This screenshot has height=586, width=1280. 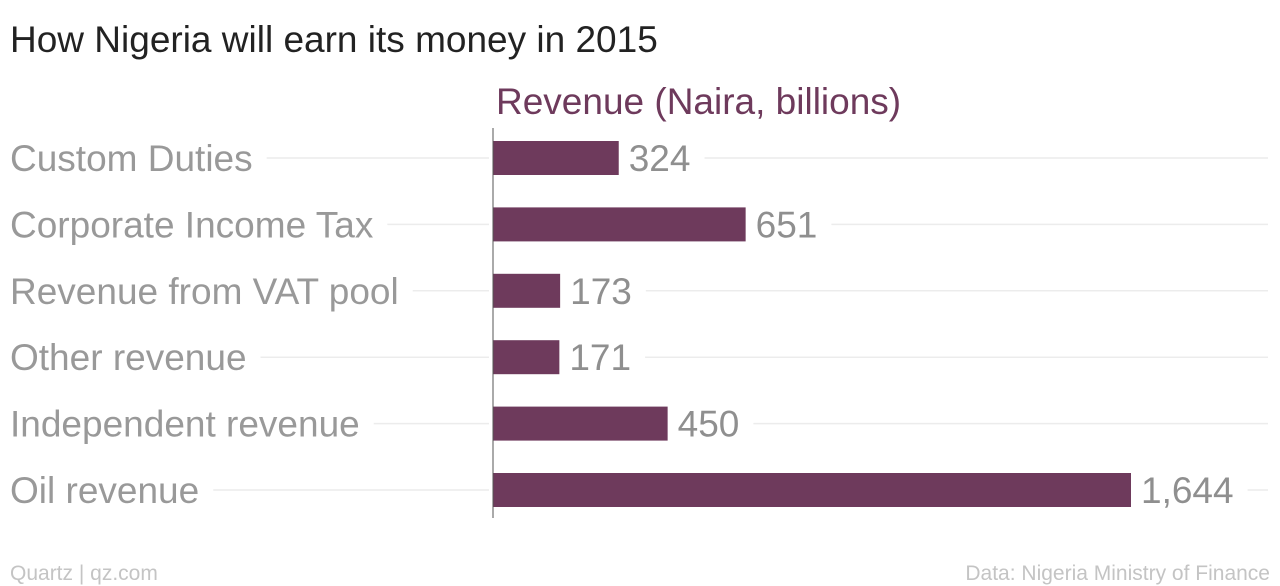 I want to click on value-label: 324, so click(x=660, y=158).